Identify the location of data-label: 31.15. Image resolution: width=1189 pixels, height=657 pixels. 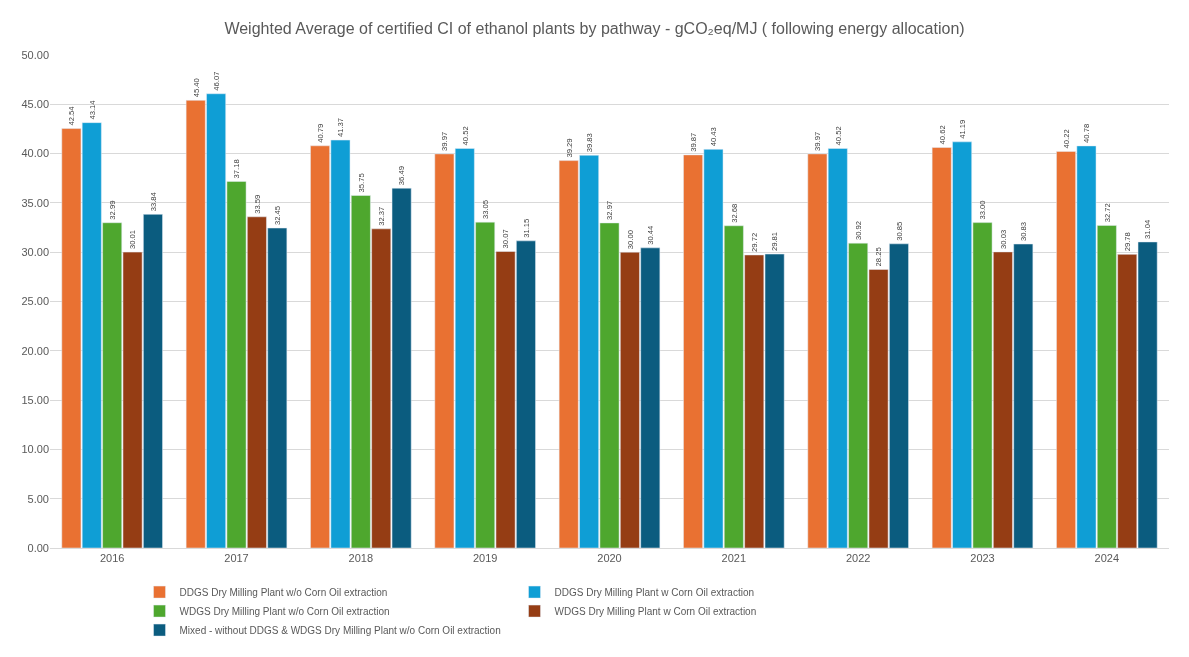
(526, 228).